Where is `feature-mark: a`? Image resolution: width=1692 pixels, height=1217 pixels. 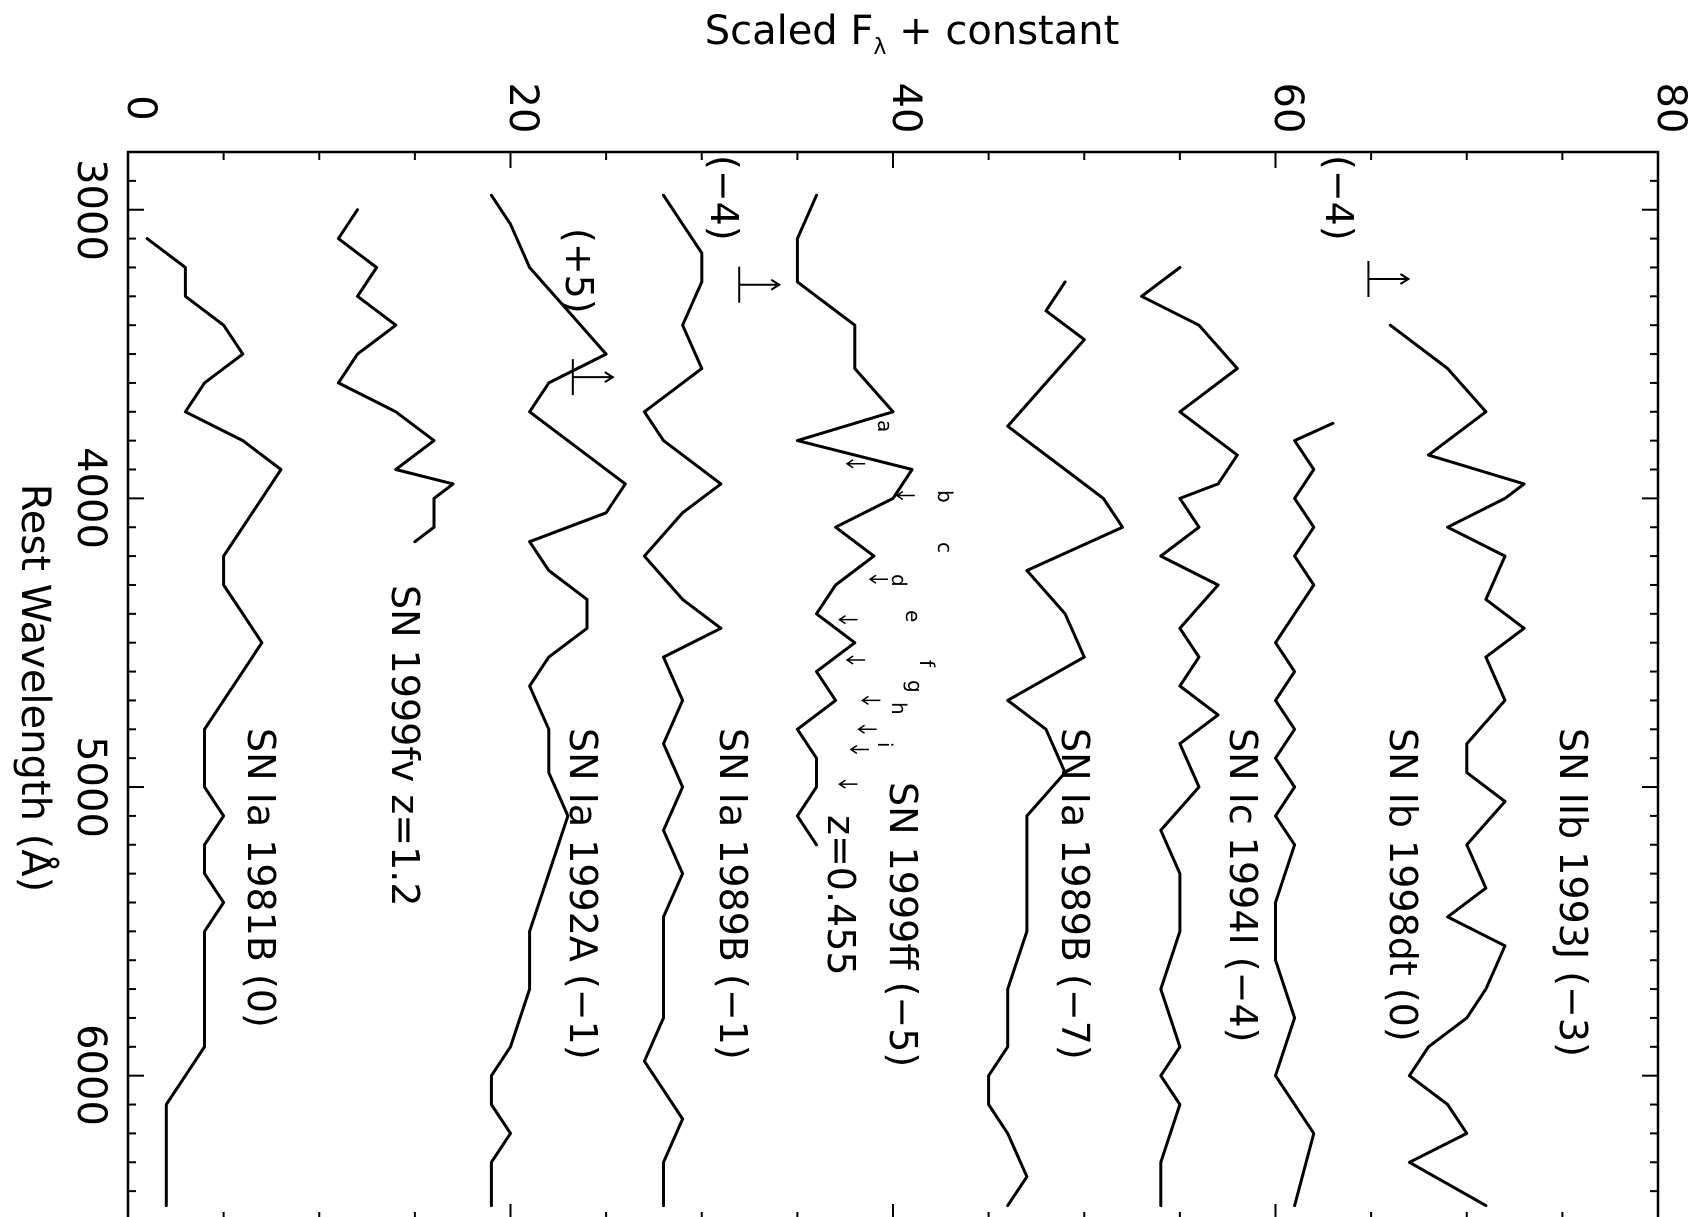 feature-mark: a is located at coordinates (885, 426).